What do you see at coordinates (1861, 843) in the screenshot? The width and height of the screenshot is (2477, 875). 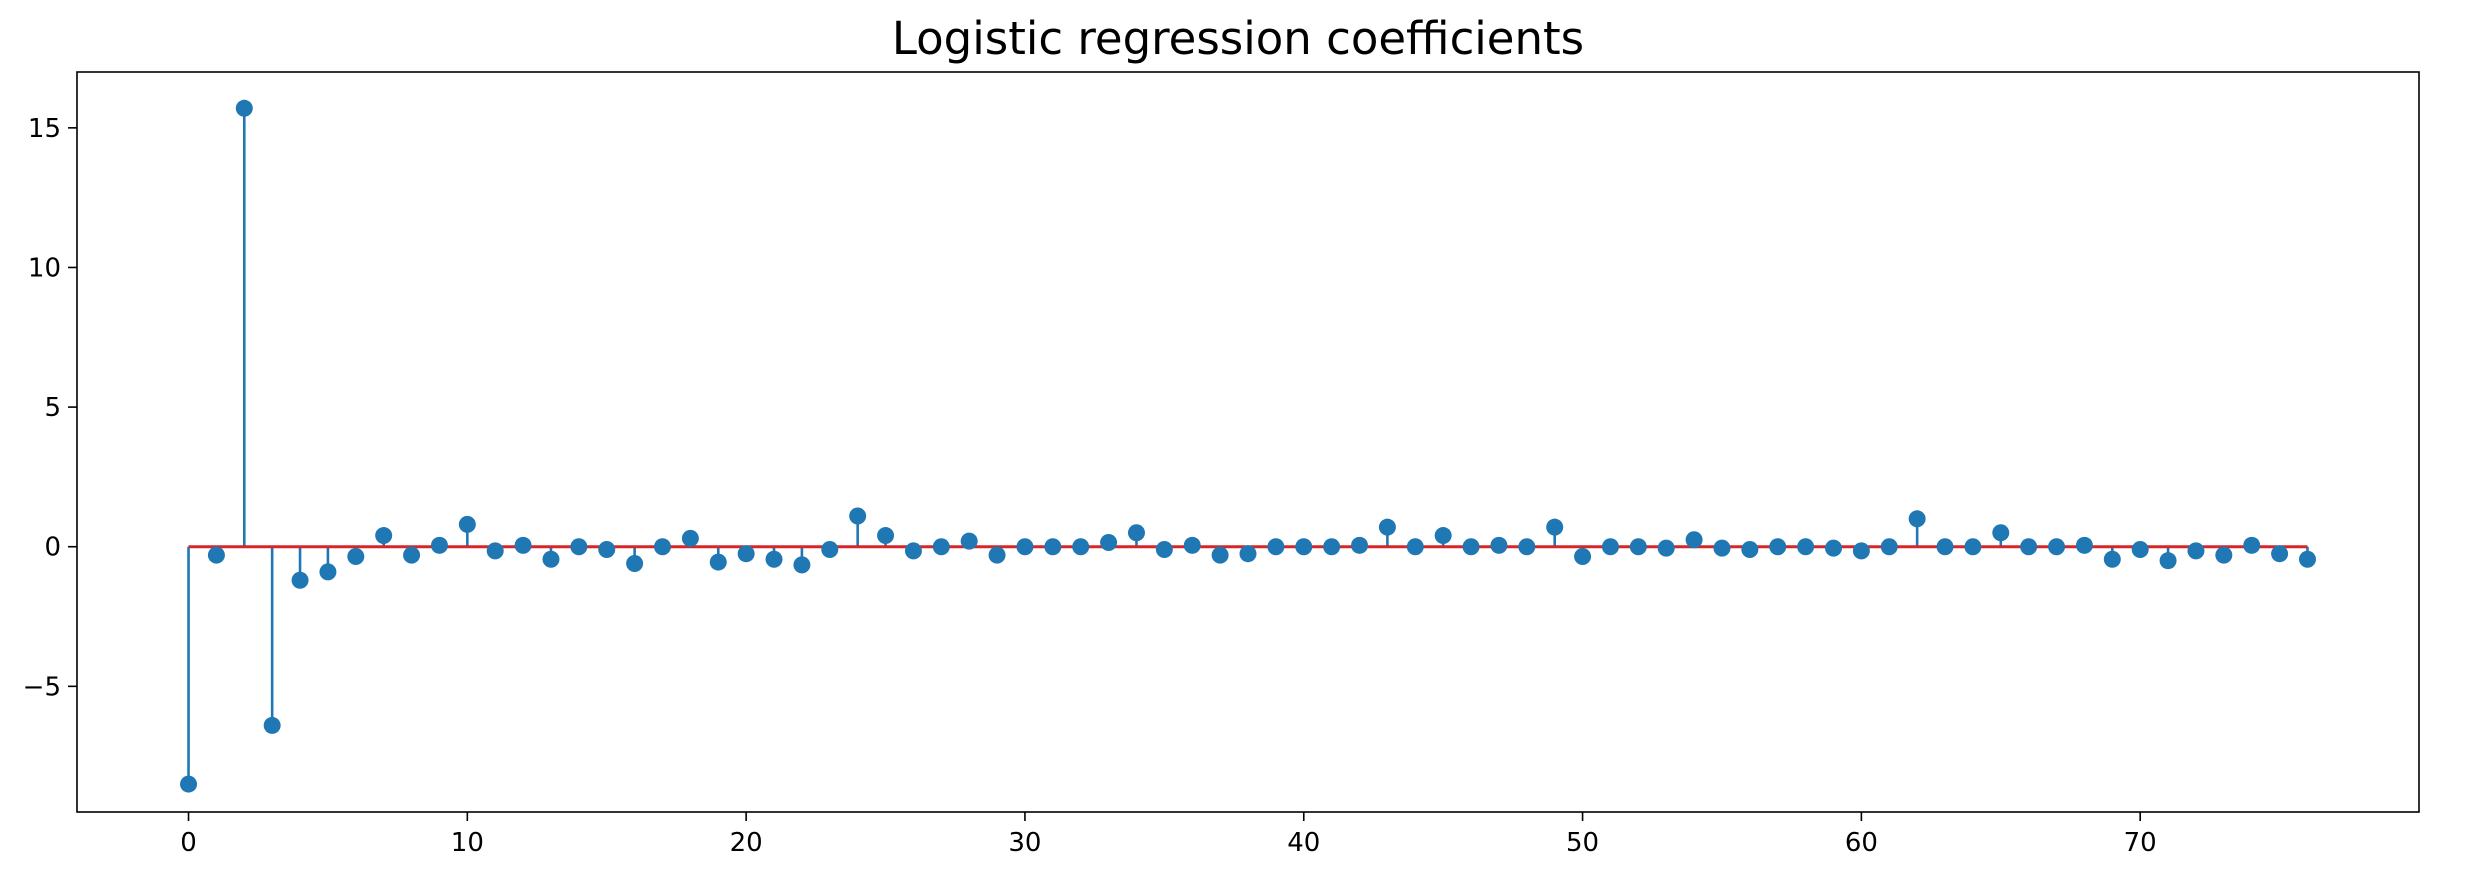 I see `x-tick-label: 60` at bounding box center [1861, 843].